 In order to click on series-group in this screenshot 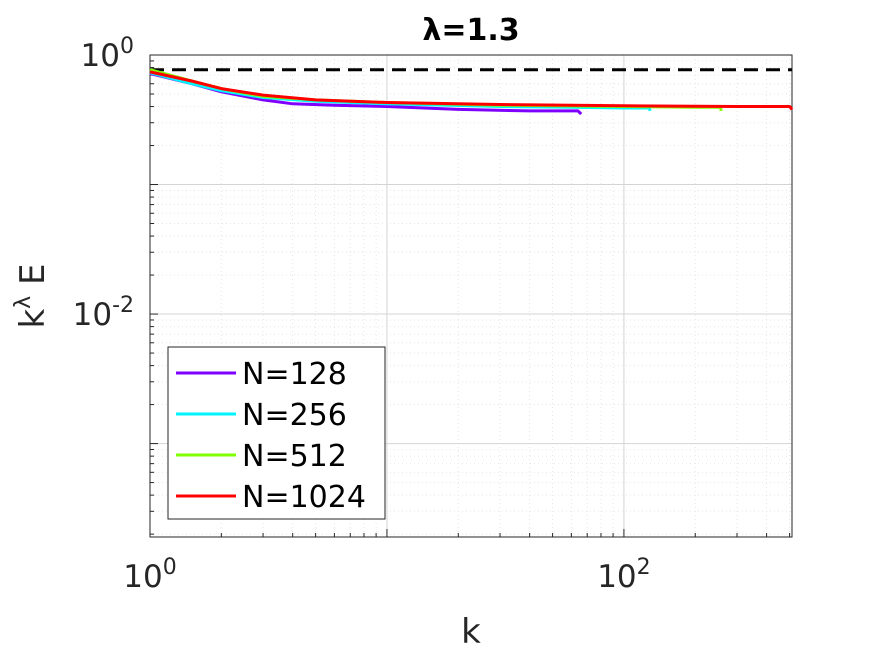, I will do `click(471, 92)`.